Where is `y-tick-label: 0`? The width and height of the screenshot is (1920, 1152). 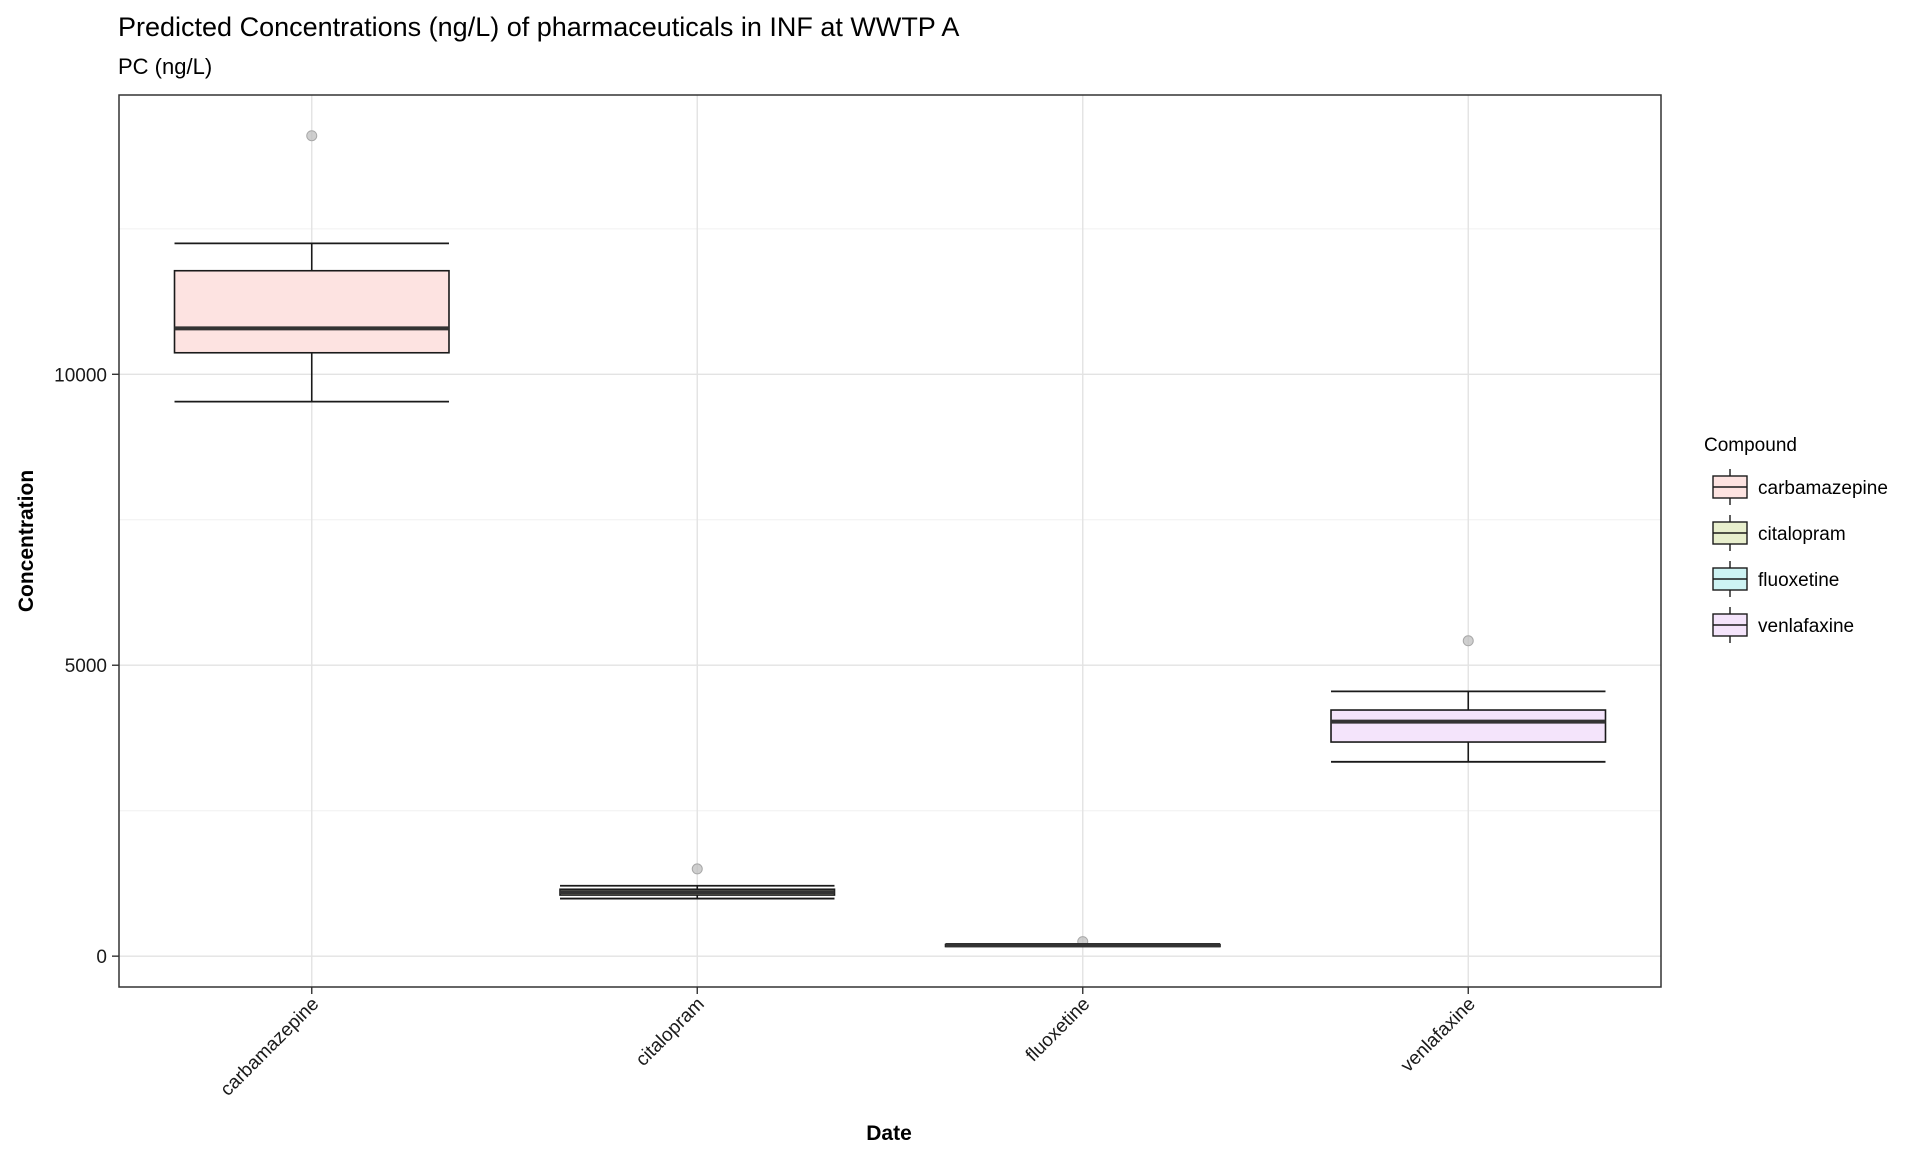 y-tick-label: 0 is located at coordinates (101, 957).